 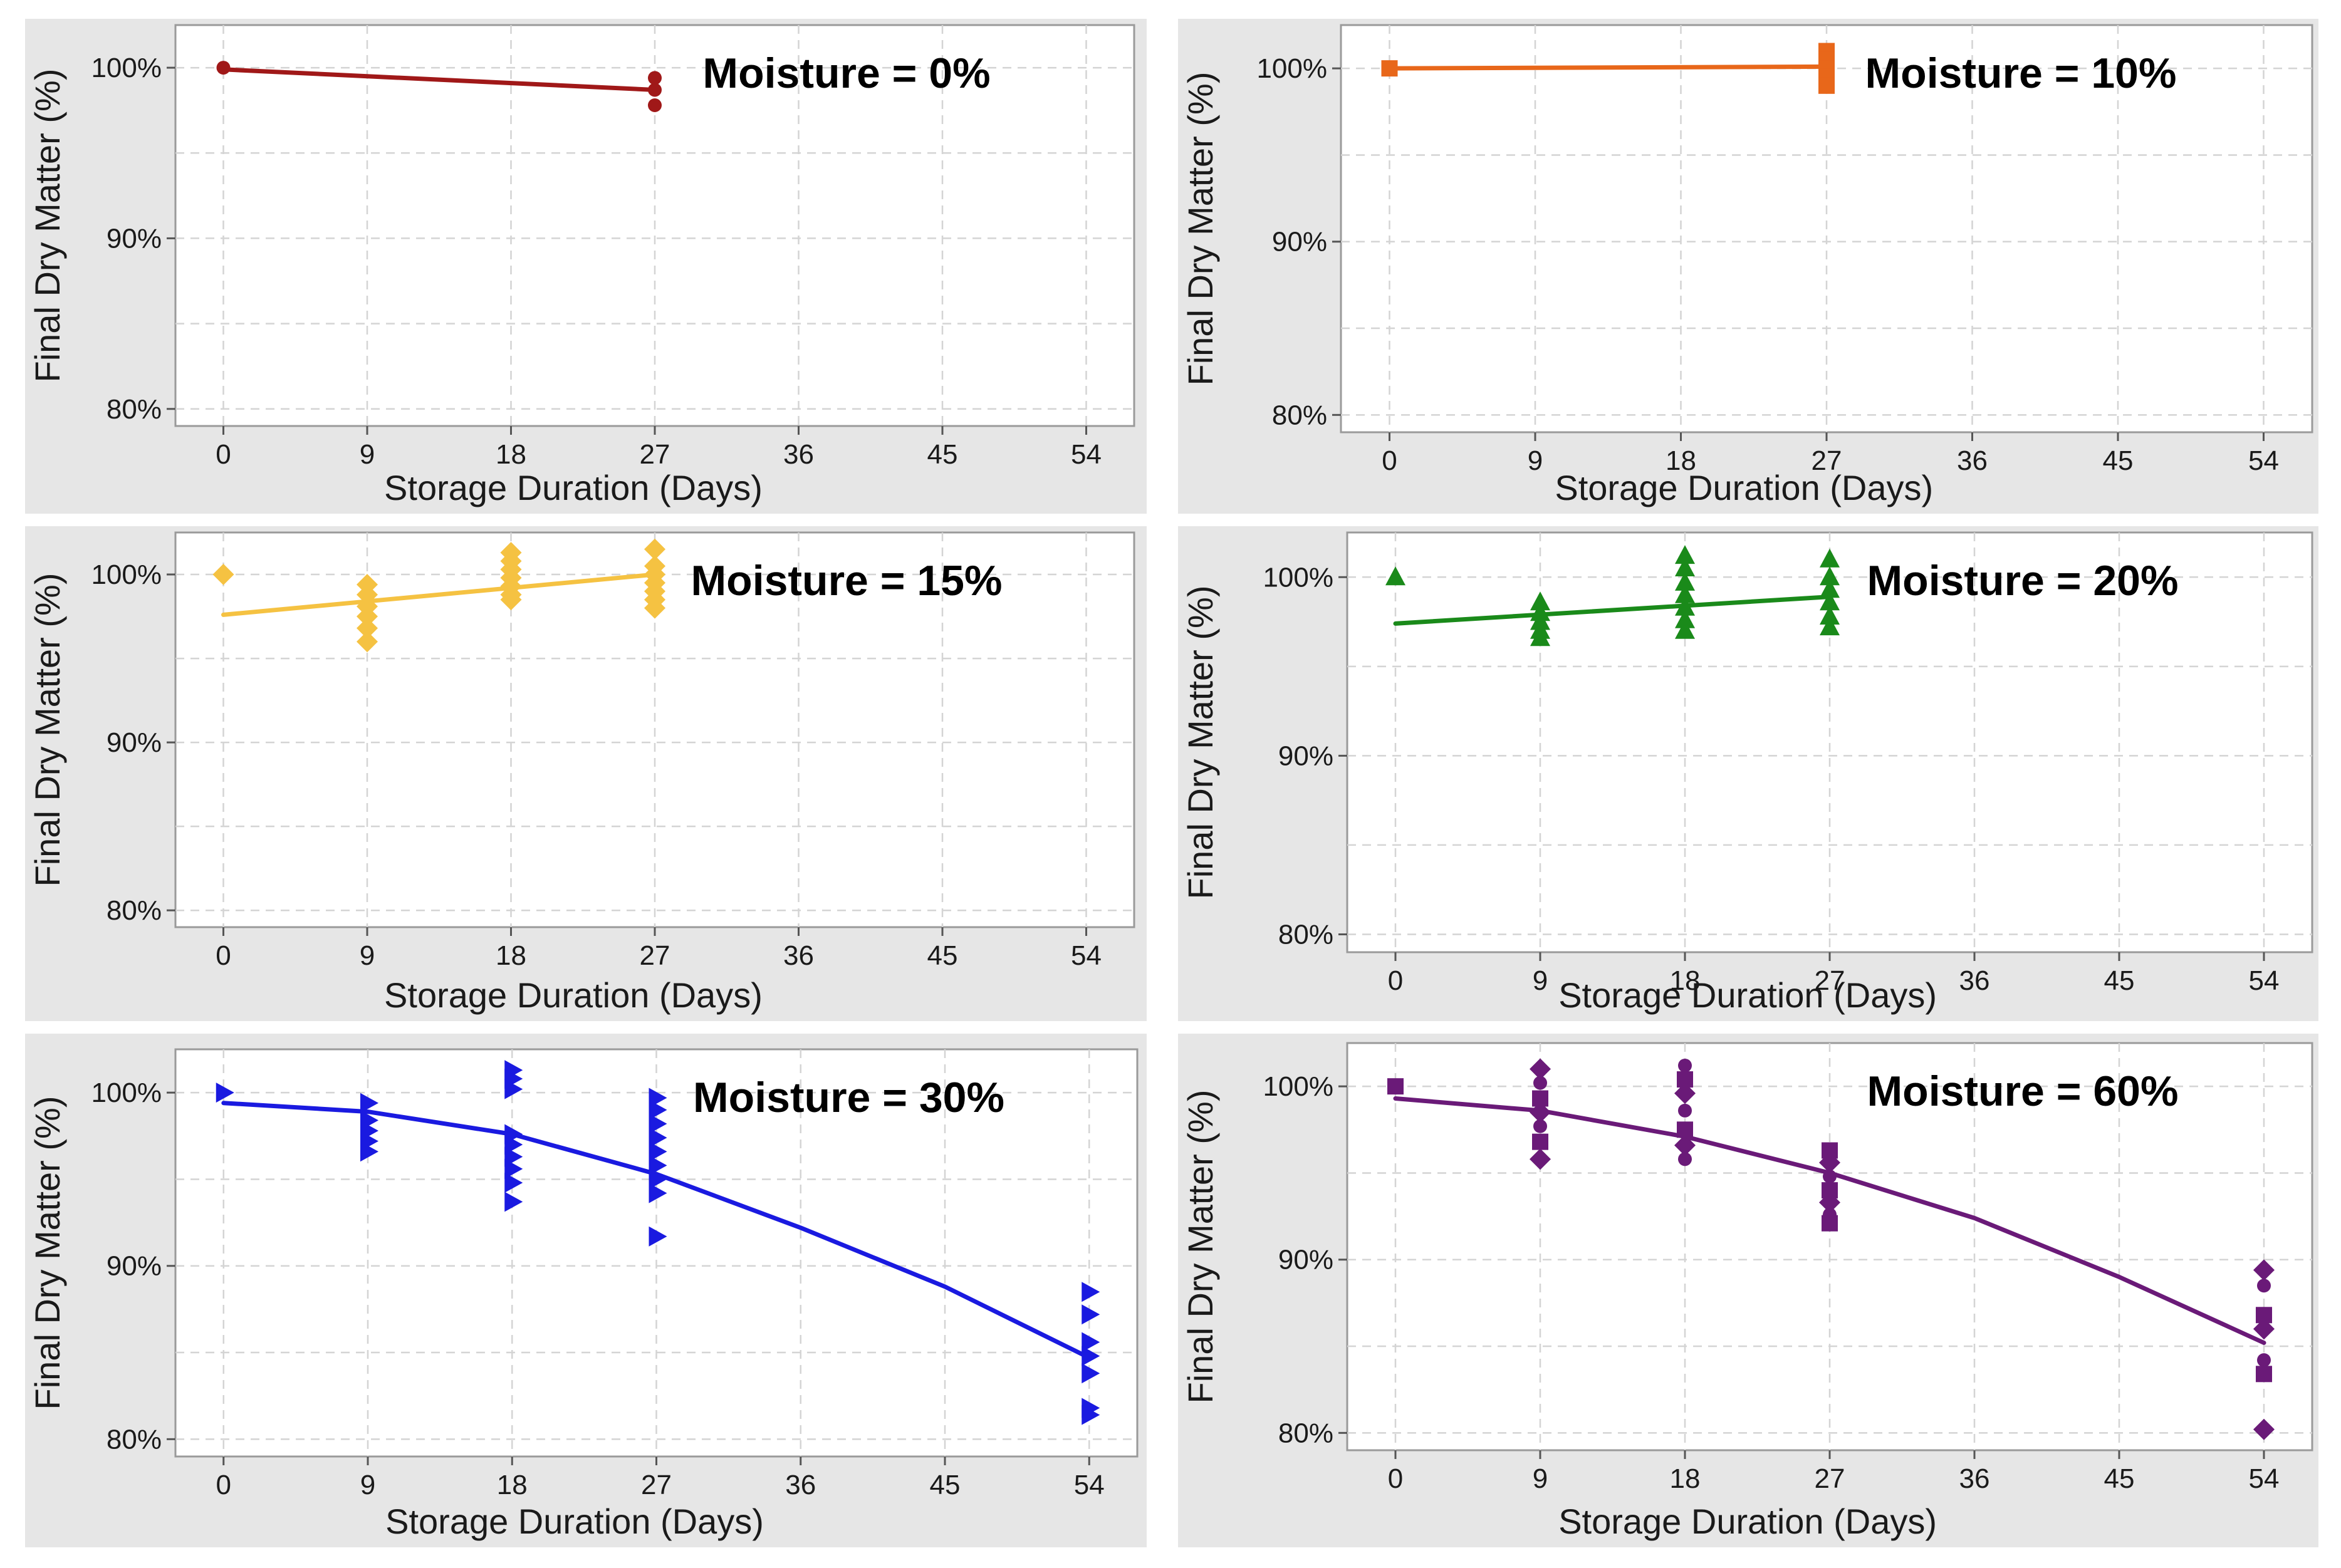 What do you see at coordinates (2021, 73) in the screenshot?
I see `moisture-label: Moisture = 10%` at bounding box center [2021, 73].